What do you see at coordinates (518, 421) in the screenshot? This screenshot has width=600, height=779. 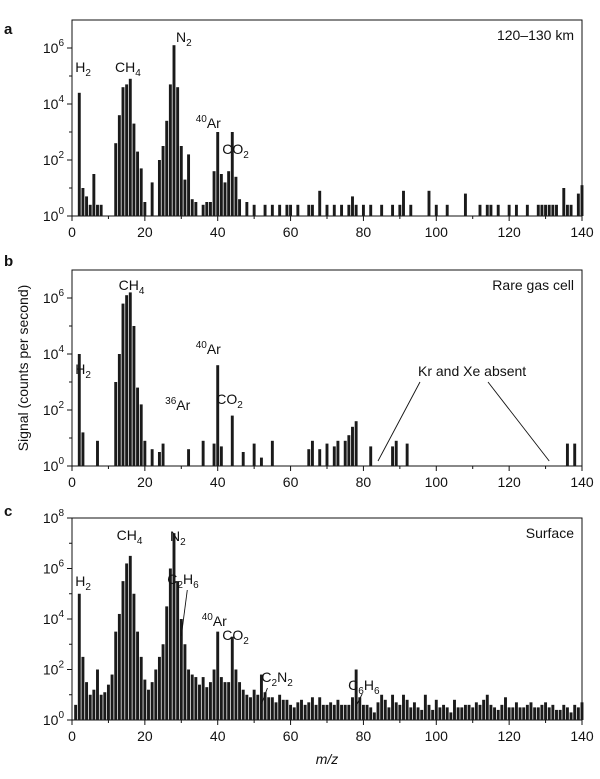 I see `annotation-pointer` at bounding box center [518, 421].